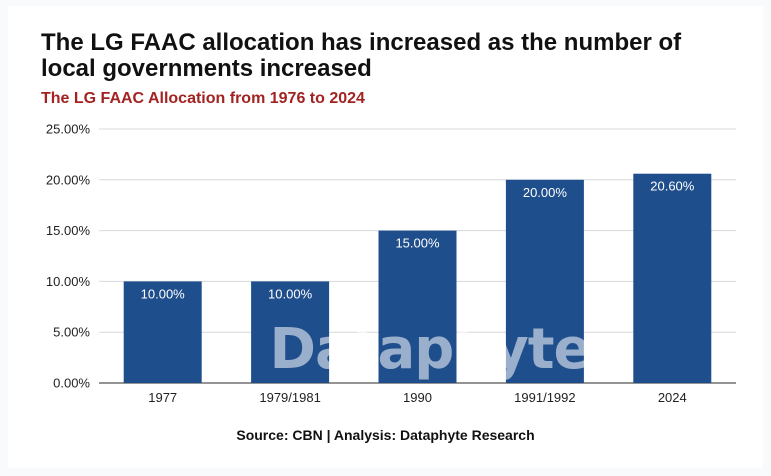  What do you see at coordinates (68, 281) in the screenshot?
I see `y-tick-label: 10.00%` at bounding box center [68, 281].